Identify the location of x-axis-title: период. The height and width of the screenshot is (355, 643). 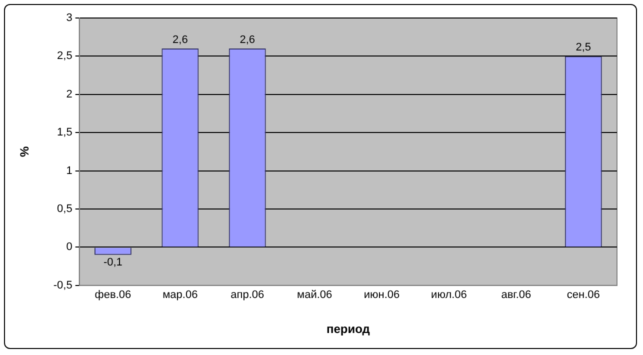
(348, 329).